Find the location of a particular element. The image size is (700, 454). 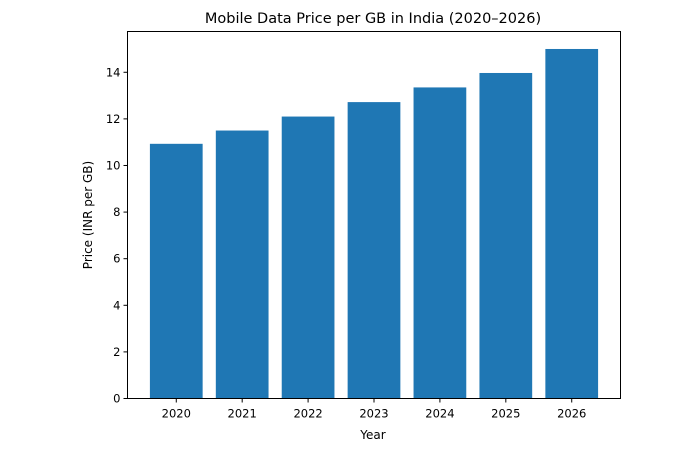

y-tick-label: 12 is located at coordinates (113, 119).